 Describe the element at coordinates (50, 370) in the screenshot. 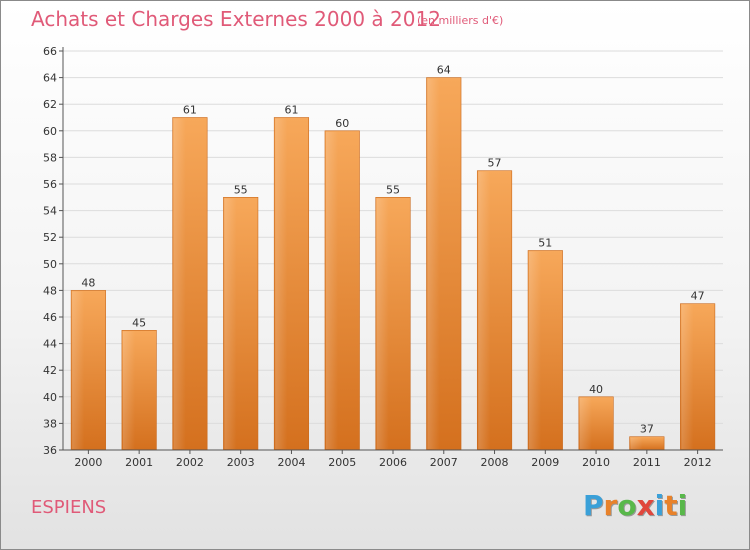

I see `y-tick-label: 42` at that location.